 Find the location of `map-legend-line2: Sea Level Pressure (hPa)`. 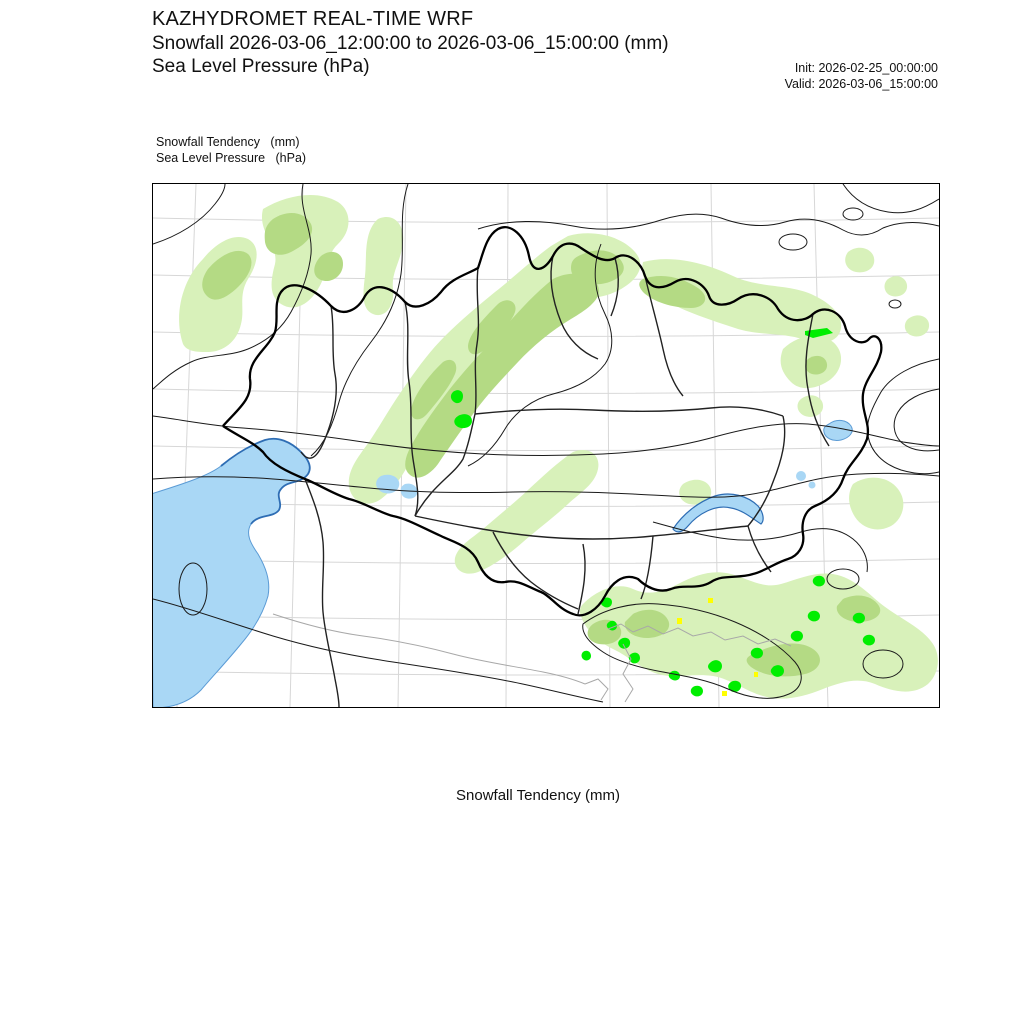

map-legend-line2: Sea Level Pressure (hPa) is located at coordinates (231, 158).